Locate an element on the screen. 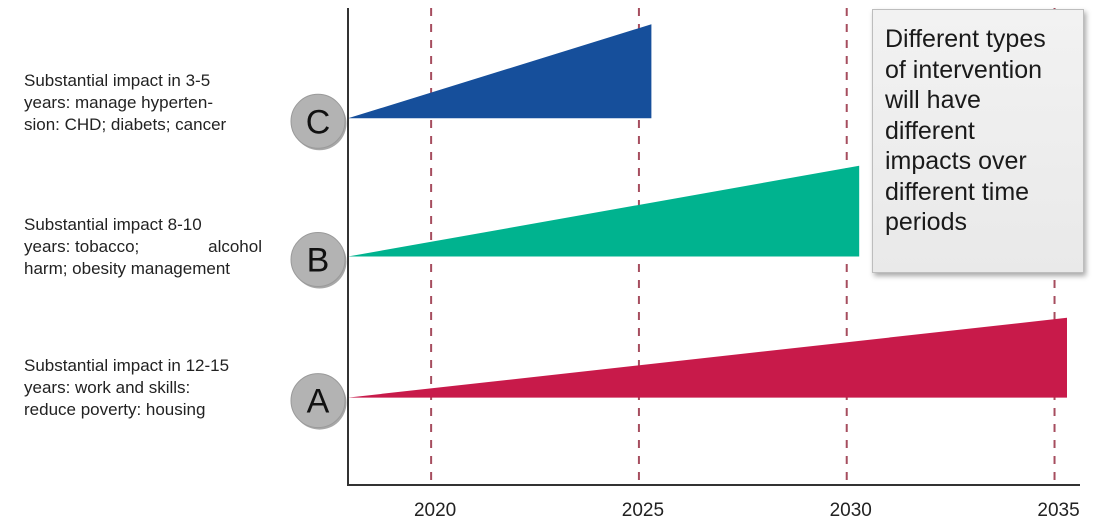 Image resolution: width=1102 pixels, height=526 pixels. x-tick-label-2035: 2035 is located at coordinates (1058, 510).